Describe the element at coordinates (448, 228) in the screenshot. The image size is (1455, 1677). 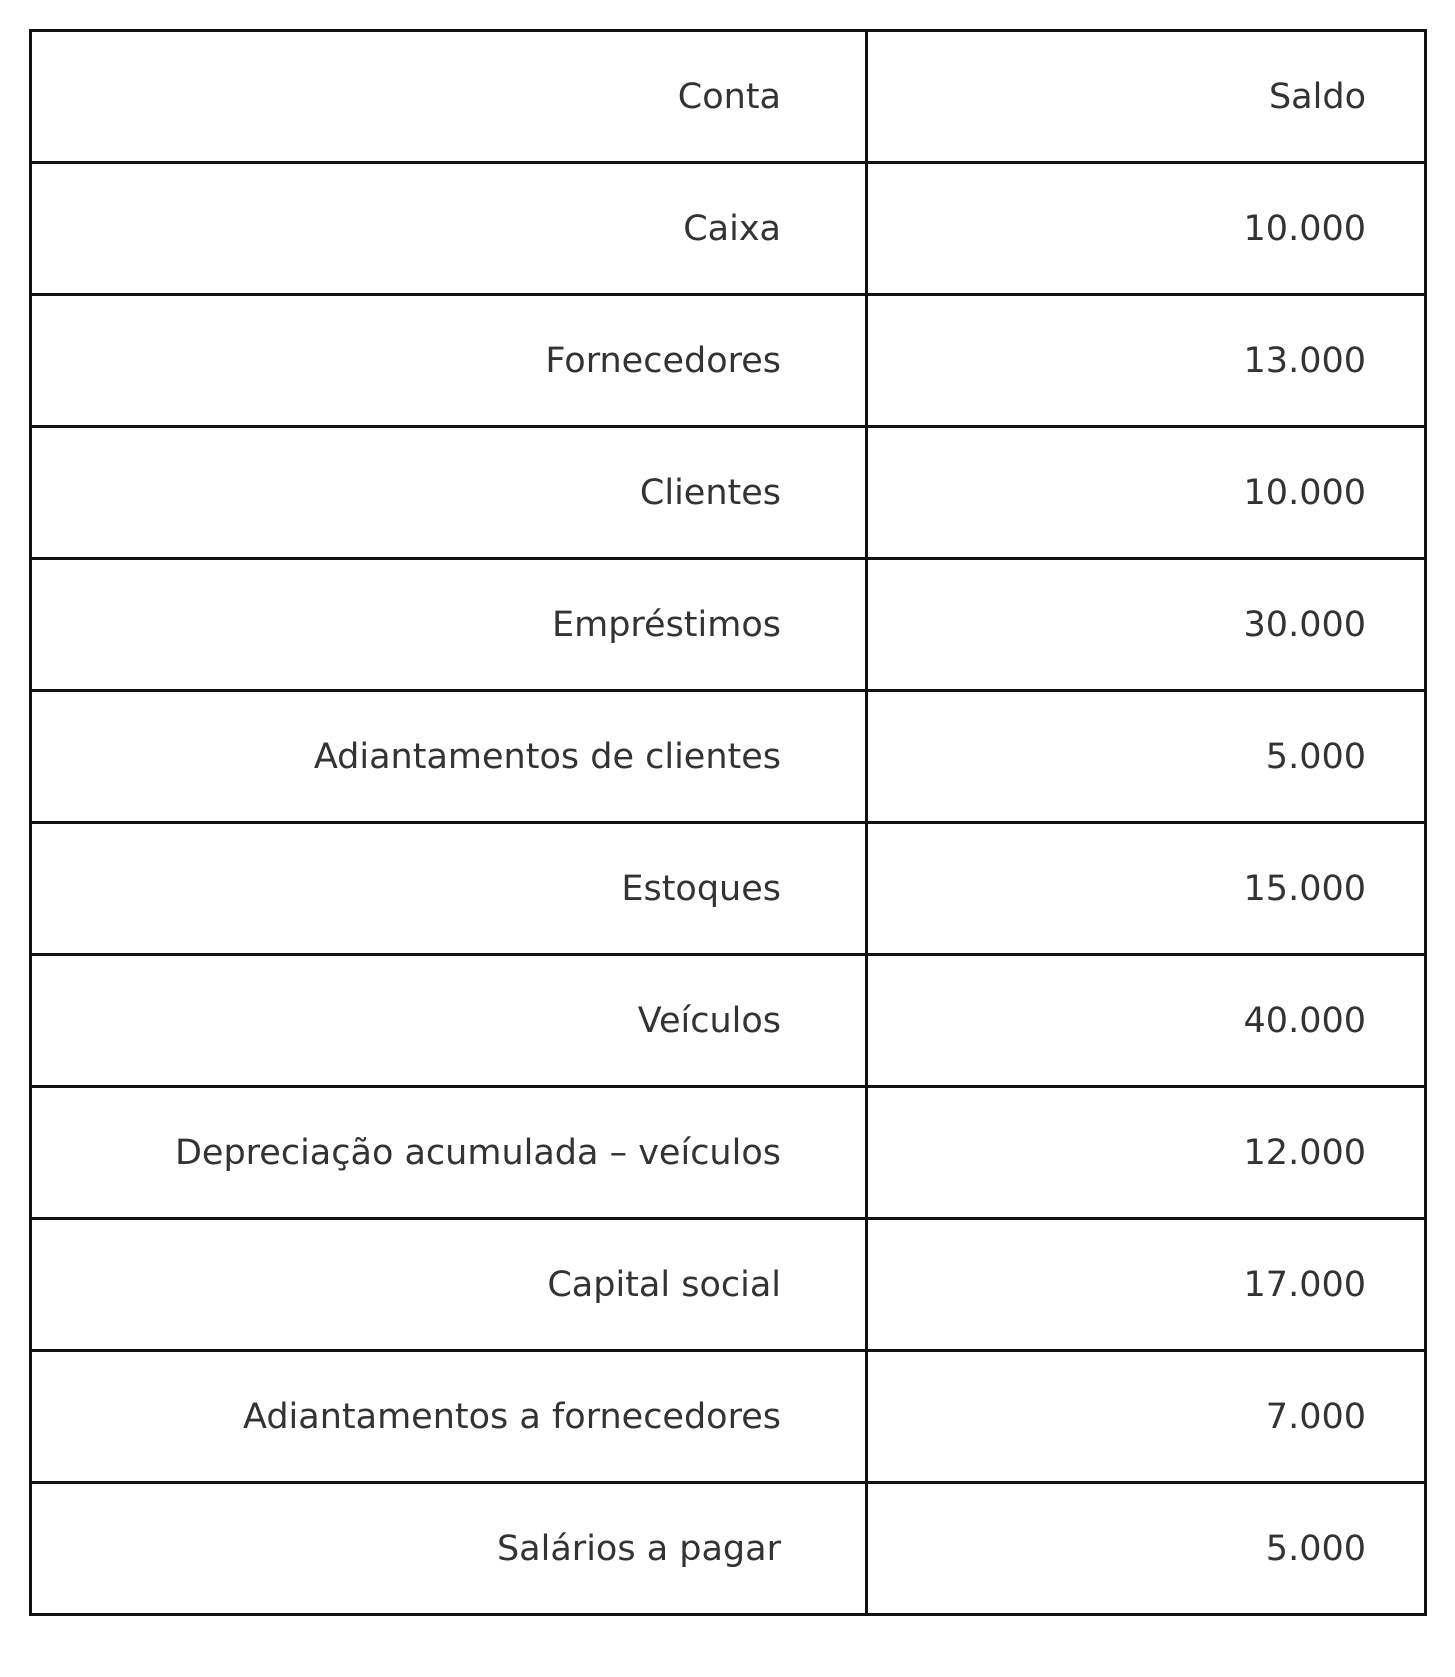
I see `account-name-cell: Caixa` at that location.